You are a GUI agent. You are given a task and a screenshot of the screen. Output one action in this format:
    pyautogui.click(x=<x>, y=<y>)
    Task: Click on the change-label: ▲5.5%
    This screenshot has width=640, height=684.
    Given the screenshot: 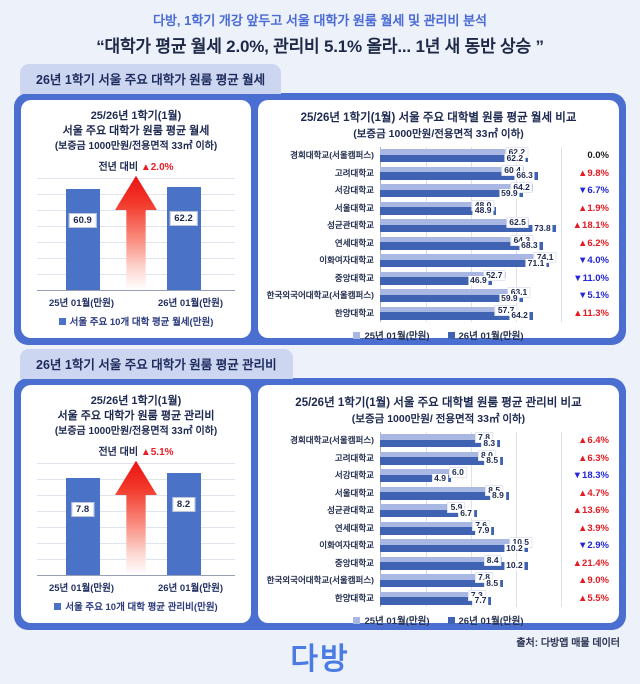 What is the action you would take?
    pyautogui.click(x=593, y=598)
    